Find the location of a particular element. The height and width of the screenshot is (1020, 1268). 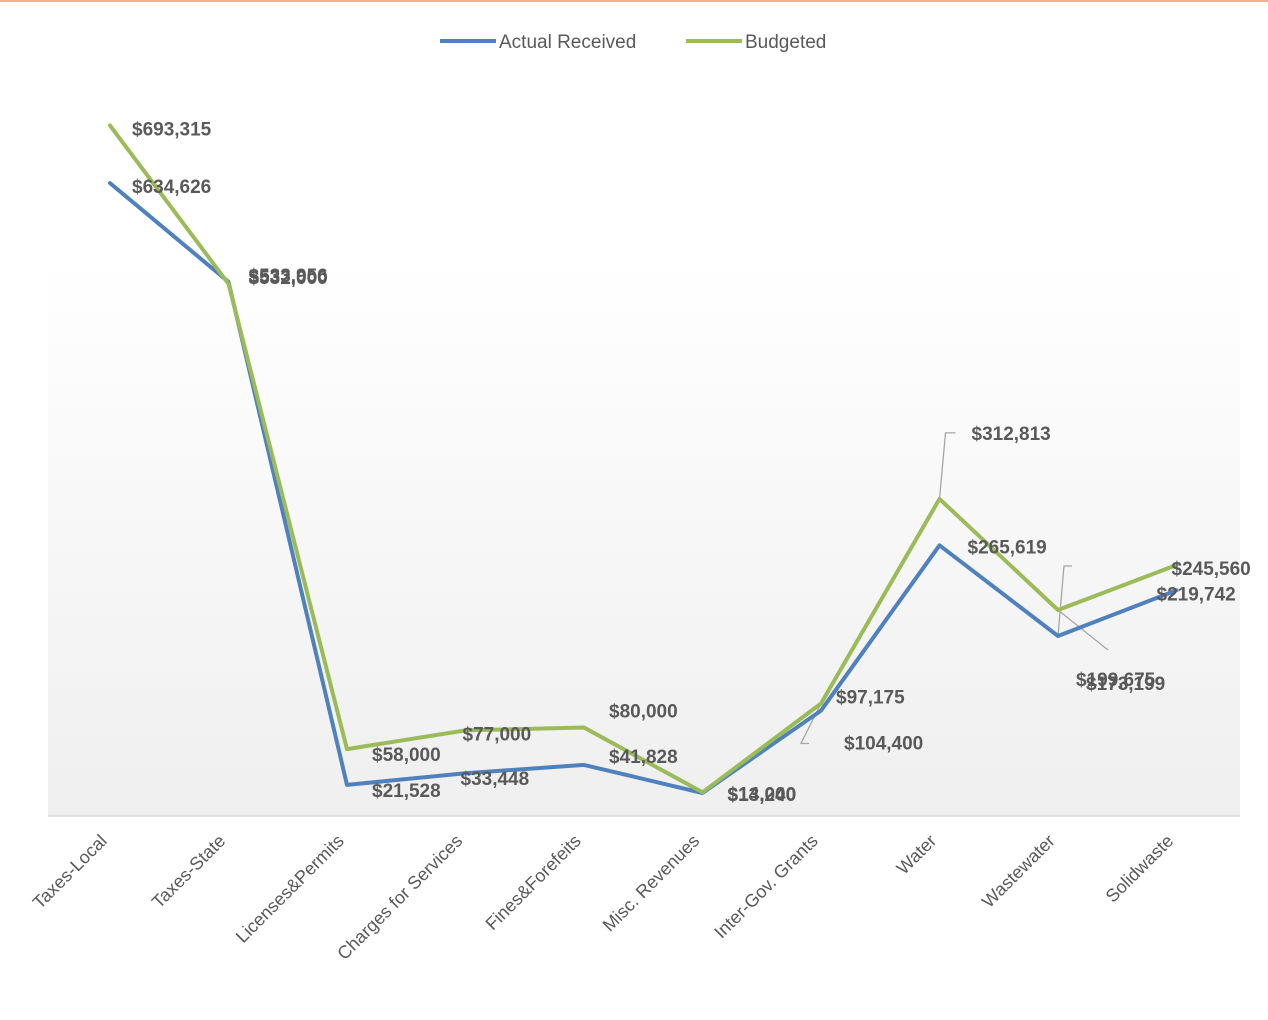

data-label-budgeted-8: $199,675 is located at coordinates (1116, 680).